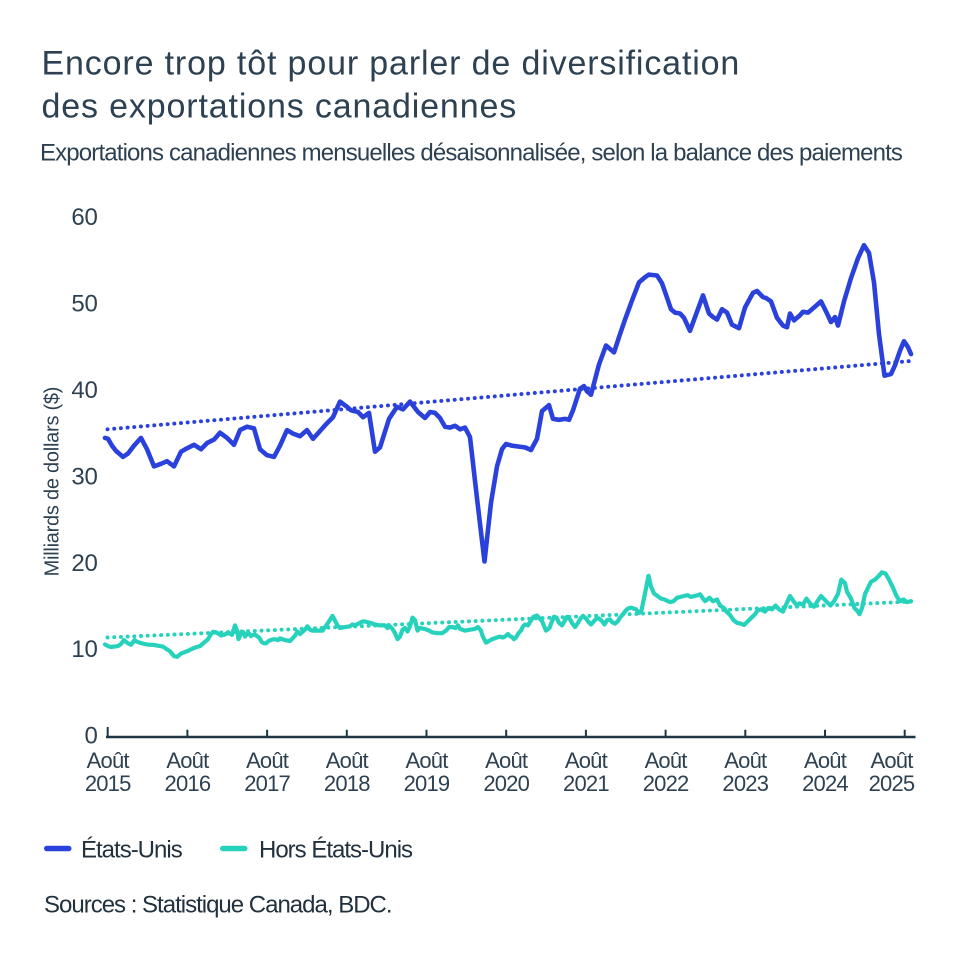  Describe the element at coordinates (825, 783) in the screenshot. I see `svg-text: 2024` at that location.